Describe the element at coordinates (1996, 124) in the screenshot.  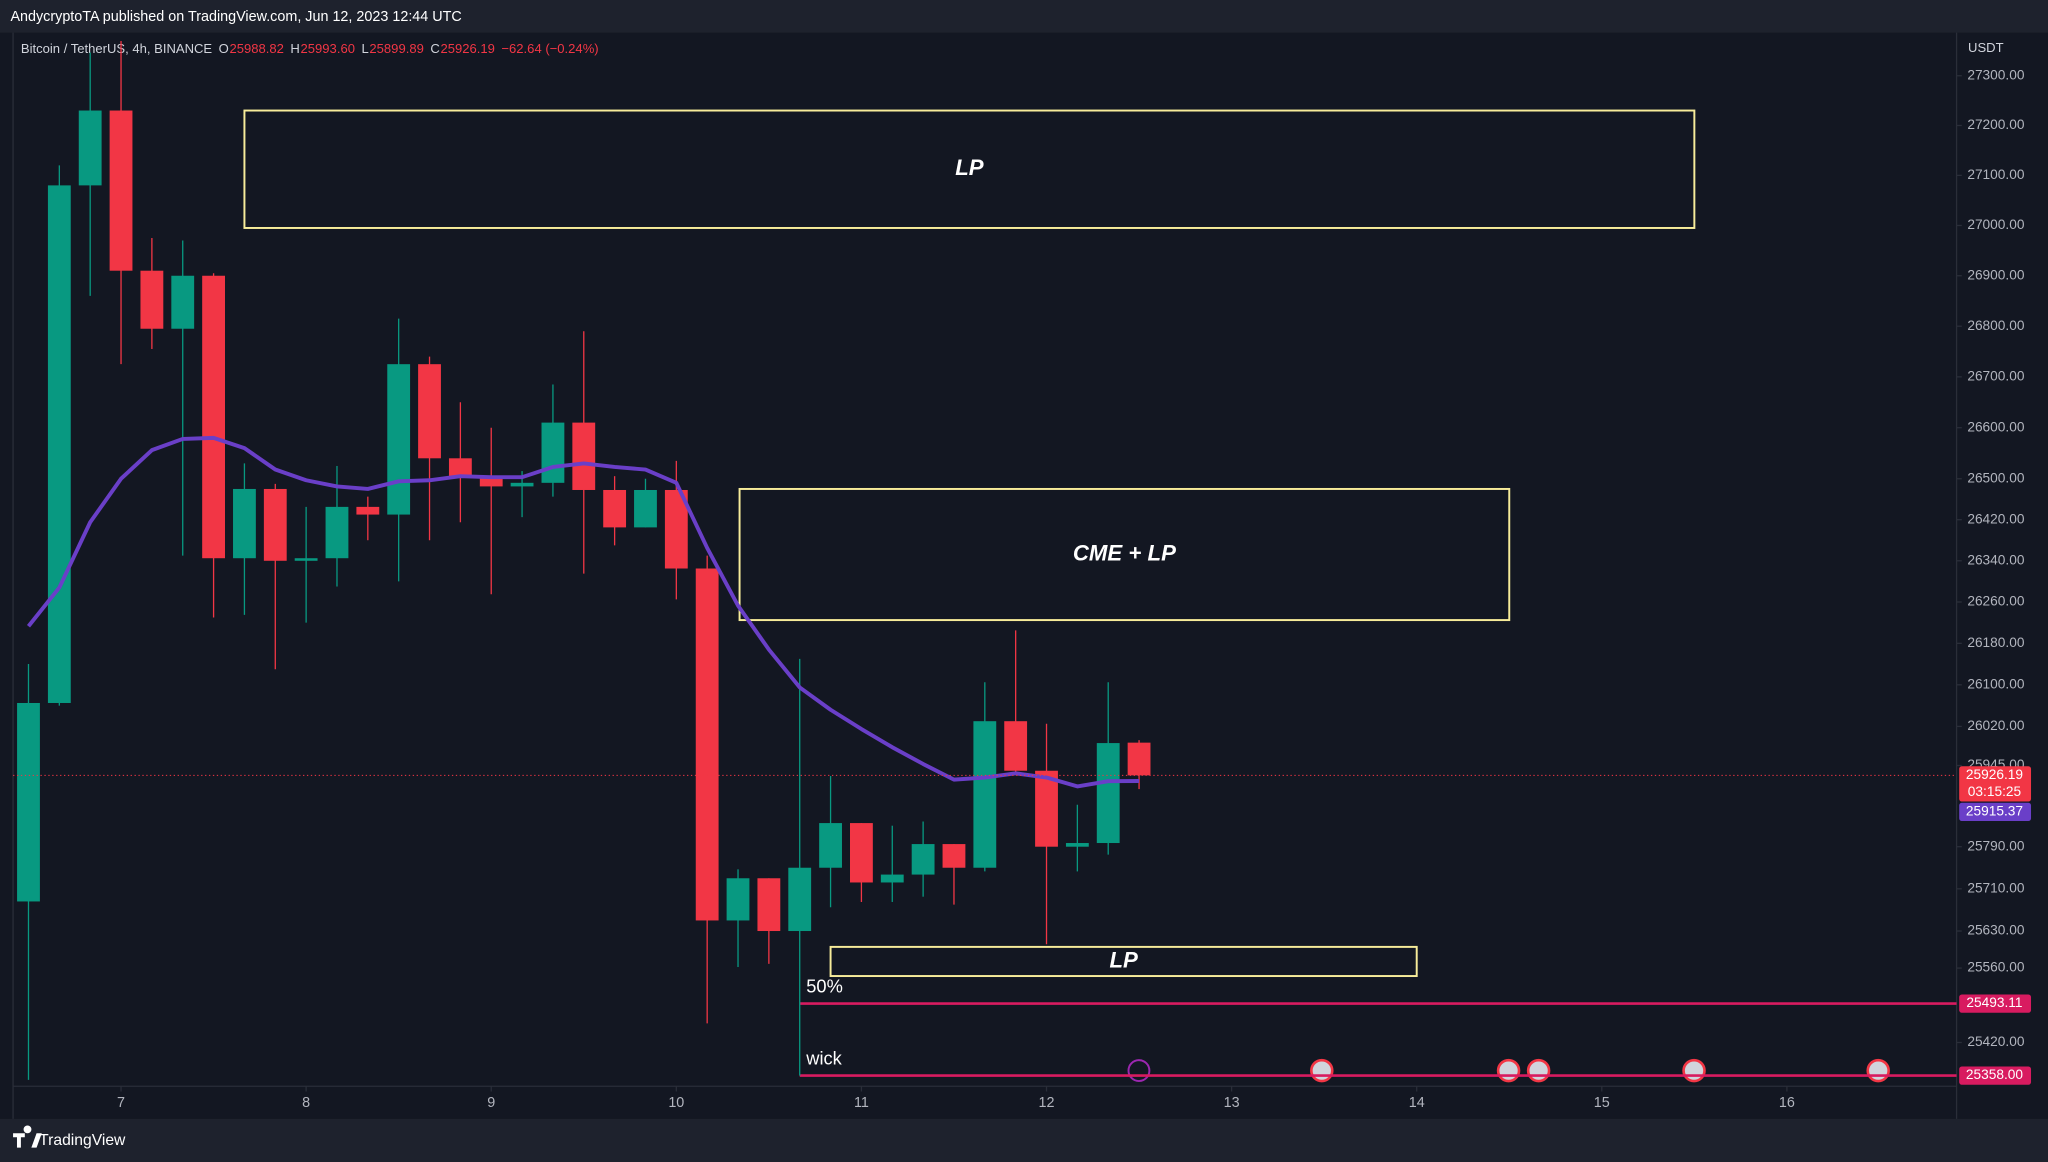
I see `y-tick-label: 27200.00` at that location.